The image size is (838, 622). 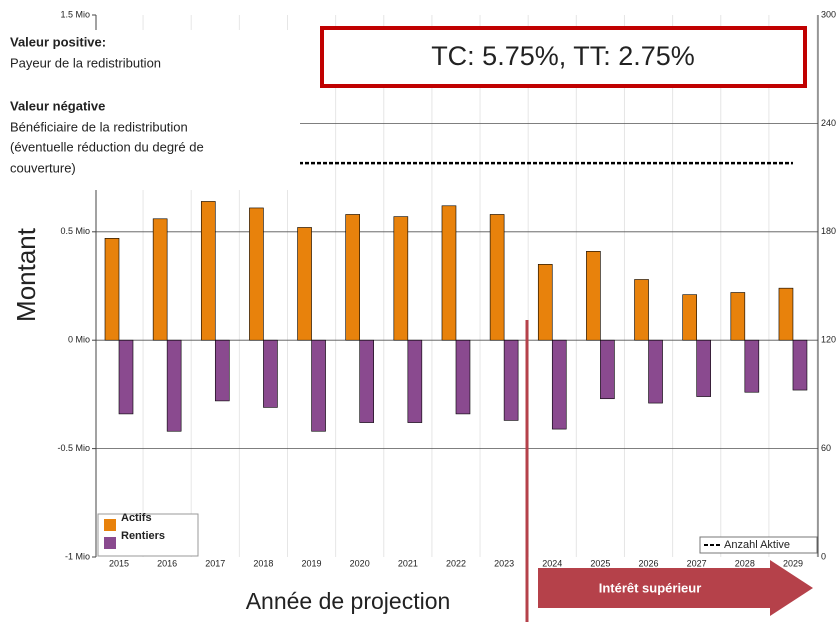 I want to click on y2-tick-label: 180, so click(x=828, y=231).